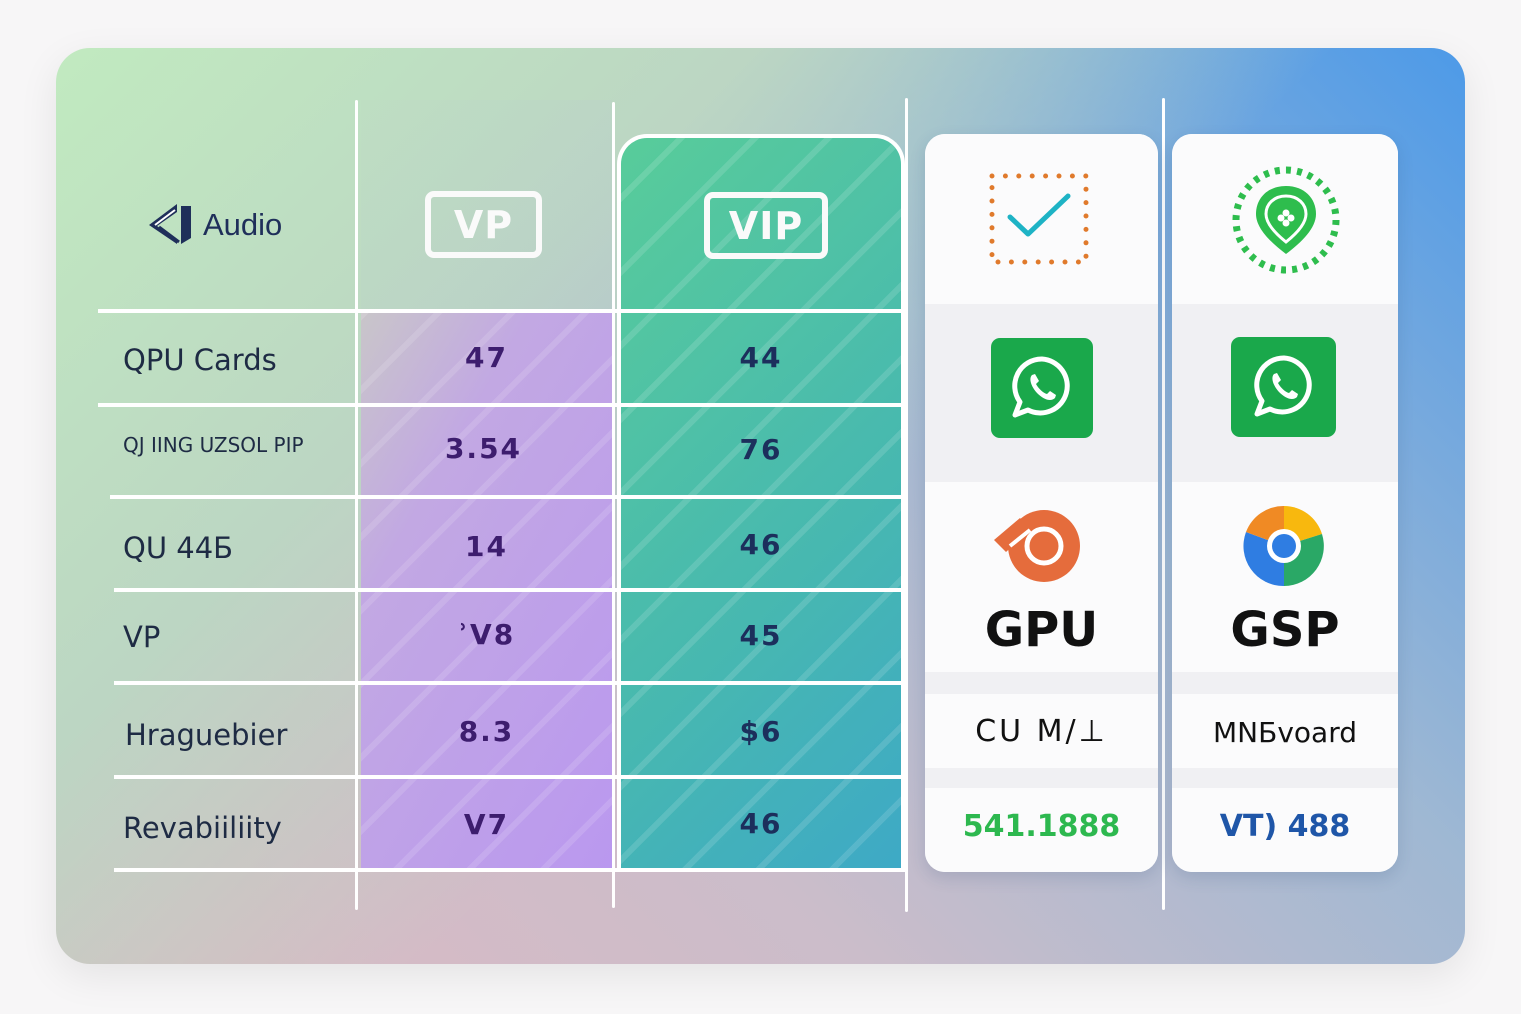 This screenshot has width=1521, height=1014. I want to click on plan-badge-vip: VIP, so click(766, 225).